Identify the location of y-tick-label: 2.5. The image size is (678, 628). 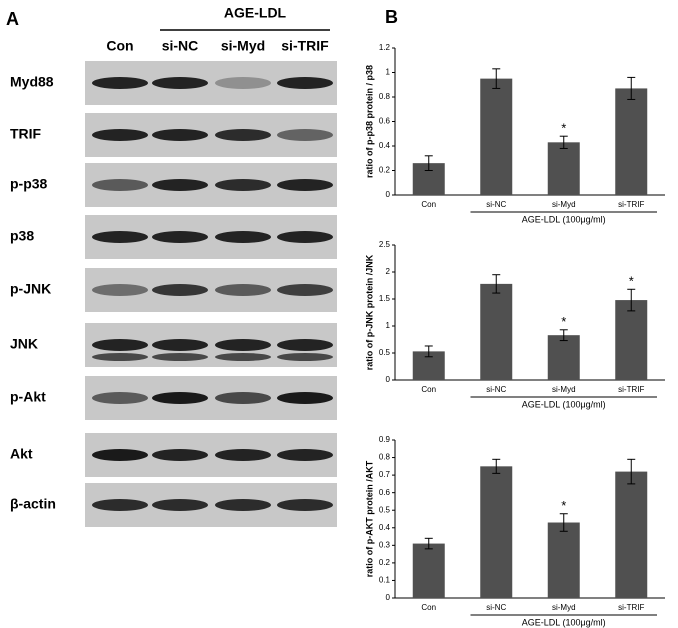
(385, 244).